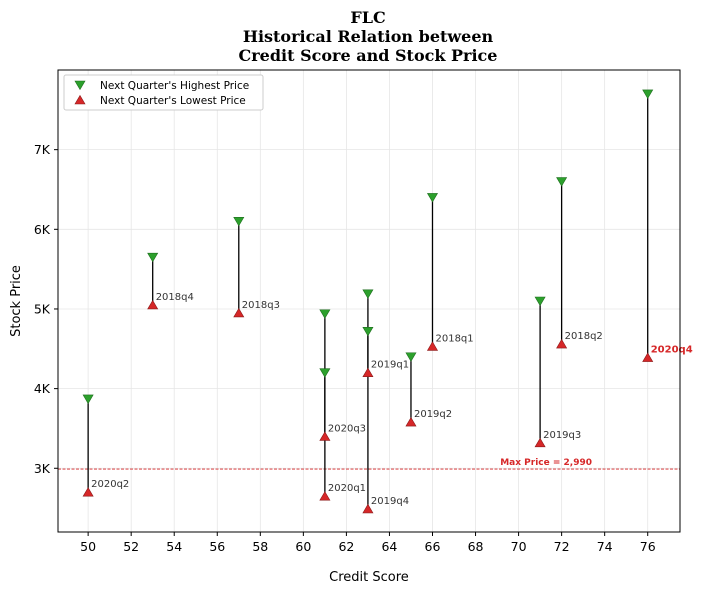 This screenshot has width=704, height=594. What do you see at coordinates (16, 301) in the screenshot?
I see `y-axis-label: Stock Price` at bounding box center [16, 301].